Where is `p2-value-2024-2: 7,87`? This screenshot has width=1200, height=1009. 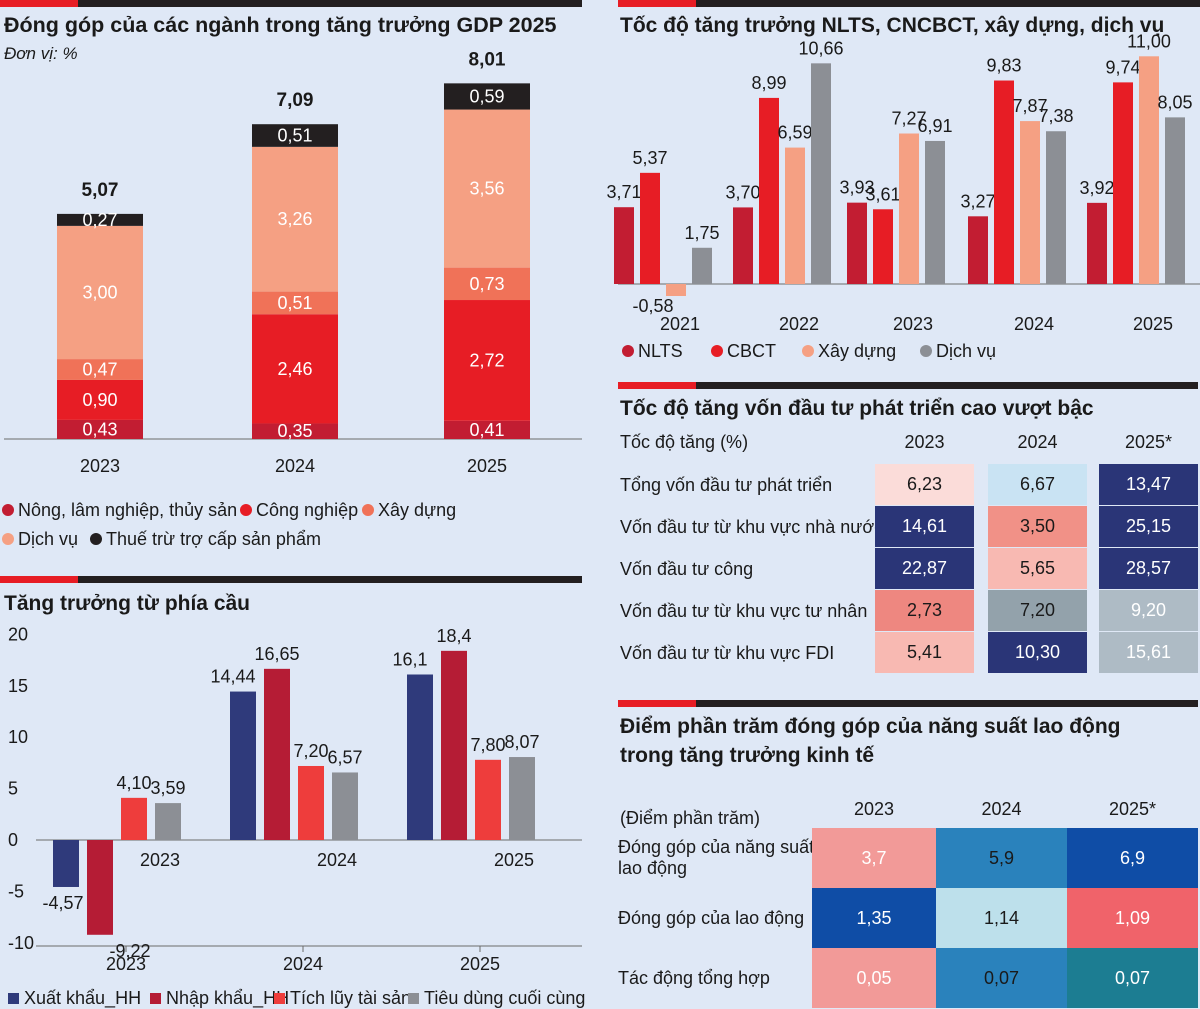
p2-value-2024-2: 7,87 is located at coordinates (1029, 106).